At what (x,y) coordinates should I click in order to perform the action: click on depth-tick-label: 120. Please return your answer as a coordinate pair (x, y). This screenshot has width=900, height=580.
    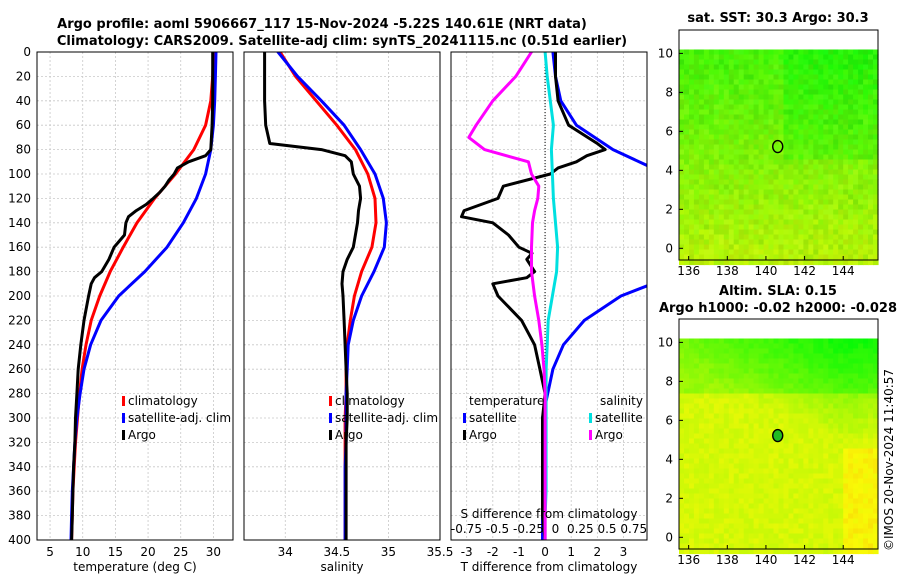
    Looking at the image, I should click on (19, 198).